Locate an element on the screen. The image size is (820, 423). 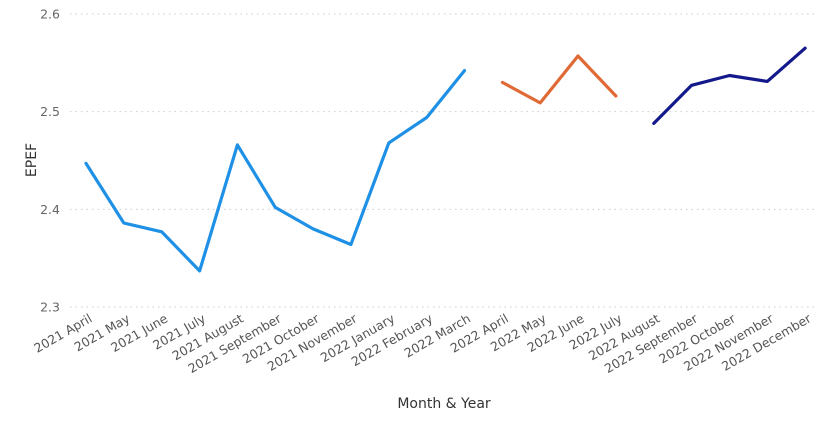
x-axis-title: Month & Year is located at coordinates (444, 404).